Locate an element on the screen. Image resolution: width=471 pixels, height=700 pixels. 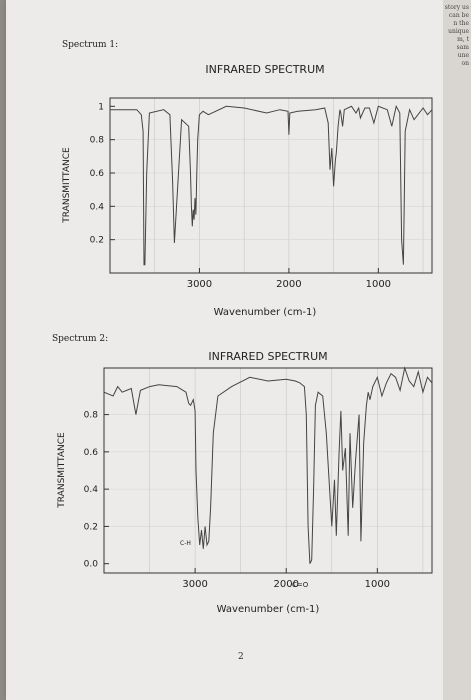
y-tick-label: 0.0 is located at coordinates (91, 565).